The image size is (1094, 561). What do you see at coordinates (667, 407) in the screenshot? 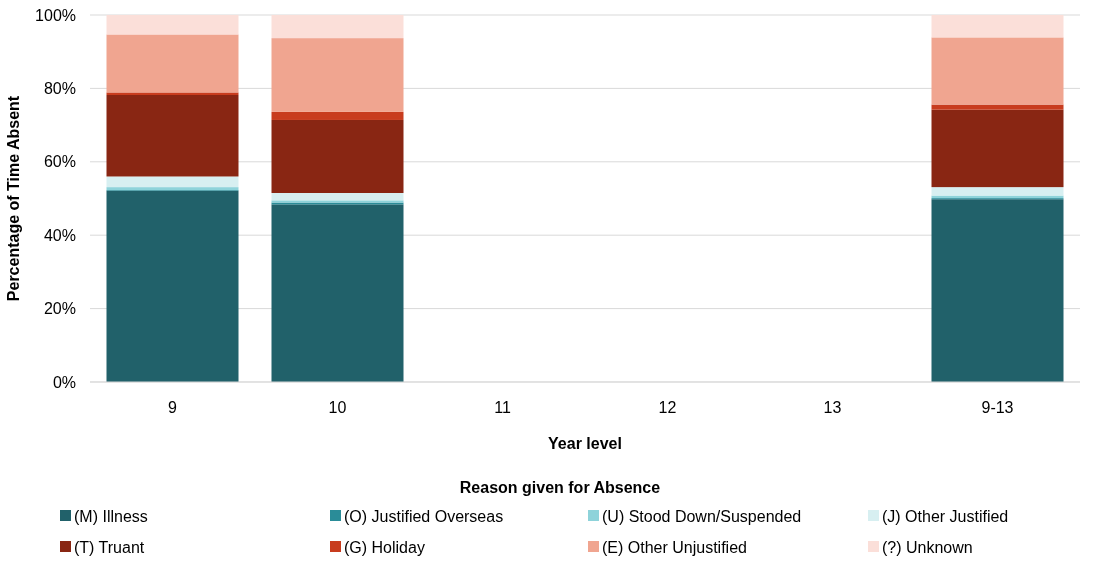
I see `x-tick-label: 12` at bounding box center [667, 407].